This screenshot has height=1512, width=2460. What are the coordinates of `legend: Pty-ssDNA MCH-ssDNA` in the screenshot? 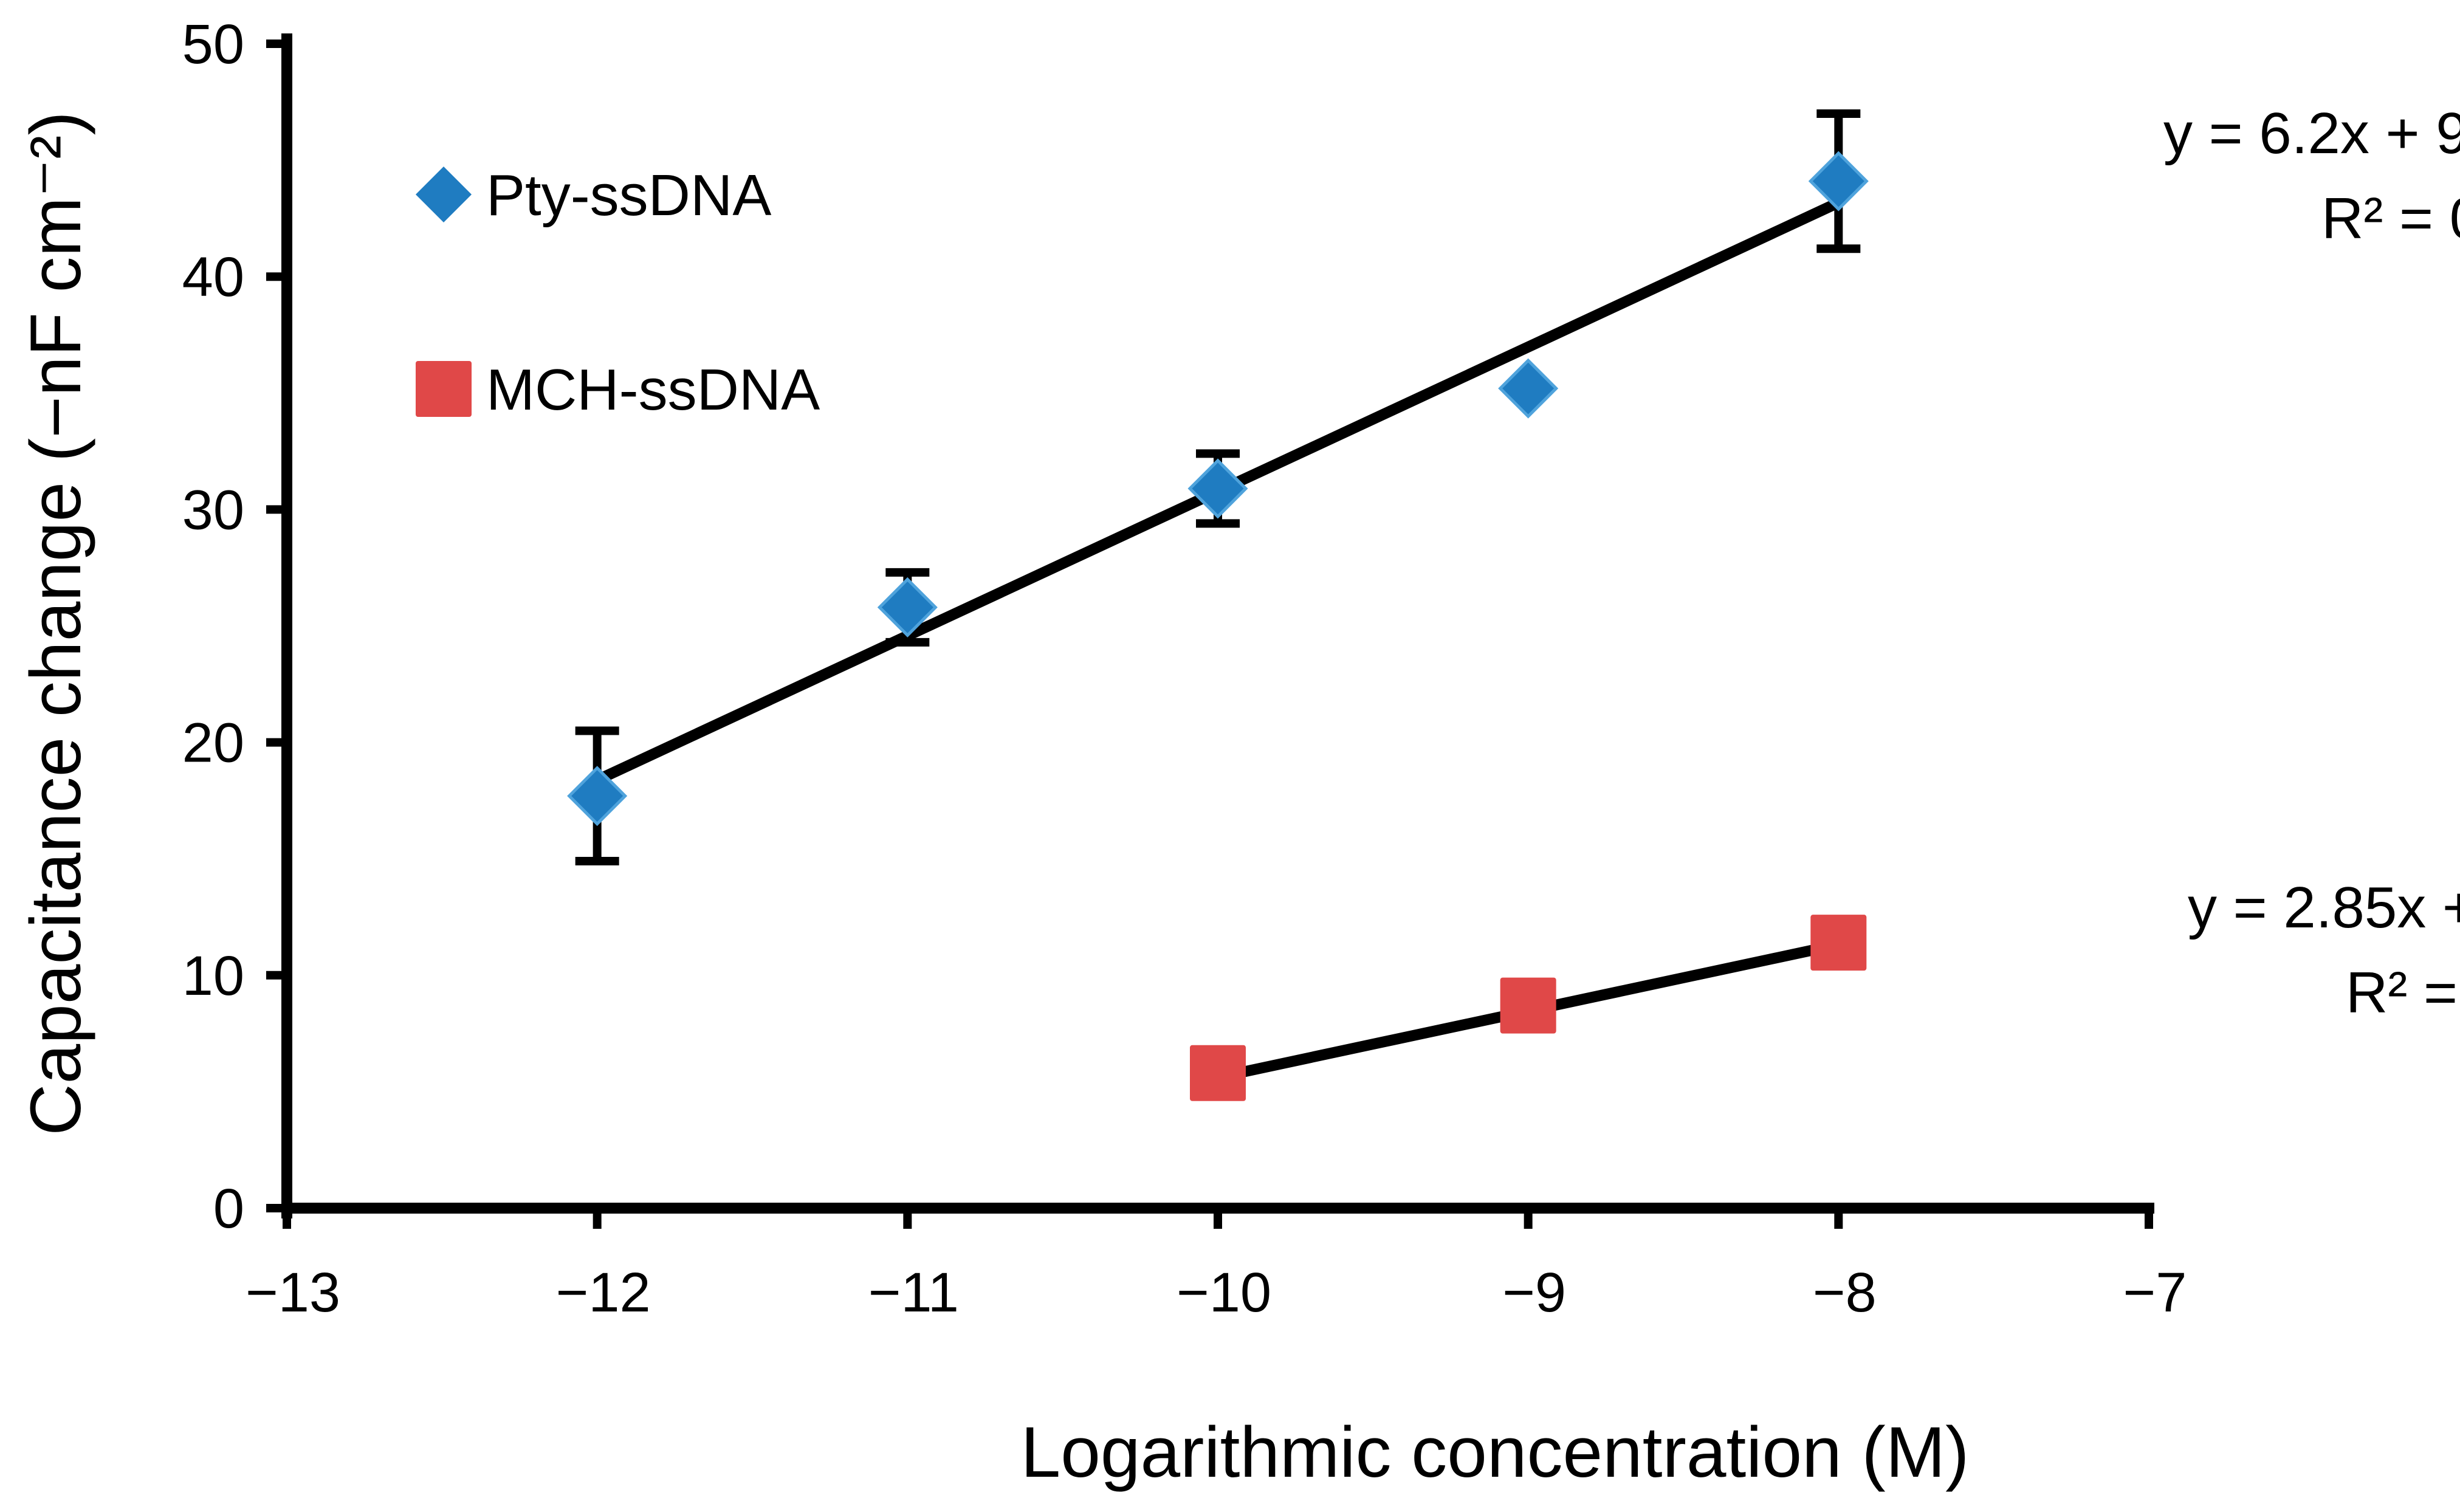 It's located at (618, 293).